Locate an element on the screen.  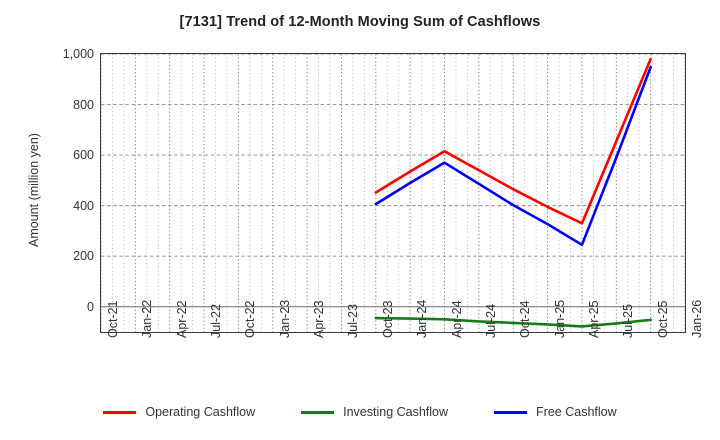
x-tick-label: Jul-25 is located at coordinates (628, 320).